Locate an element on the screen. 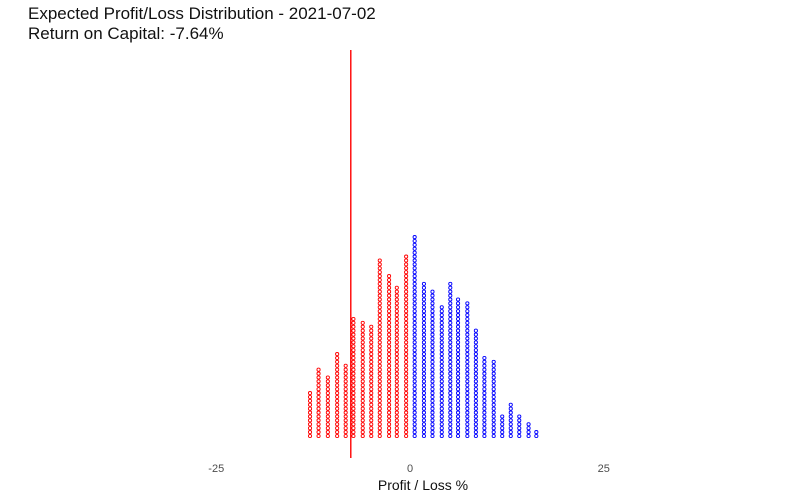  dot-layer is located at coordinates (423, 337).